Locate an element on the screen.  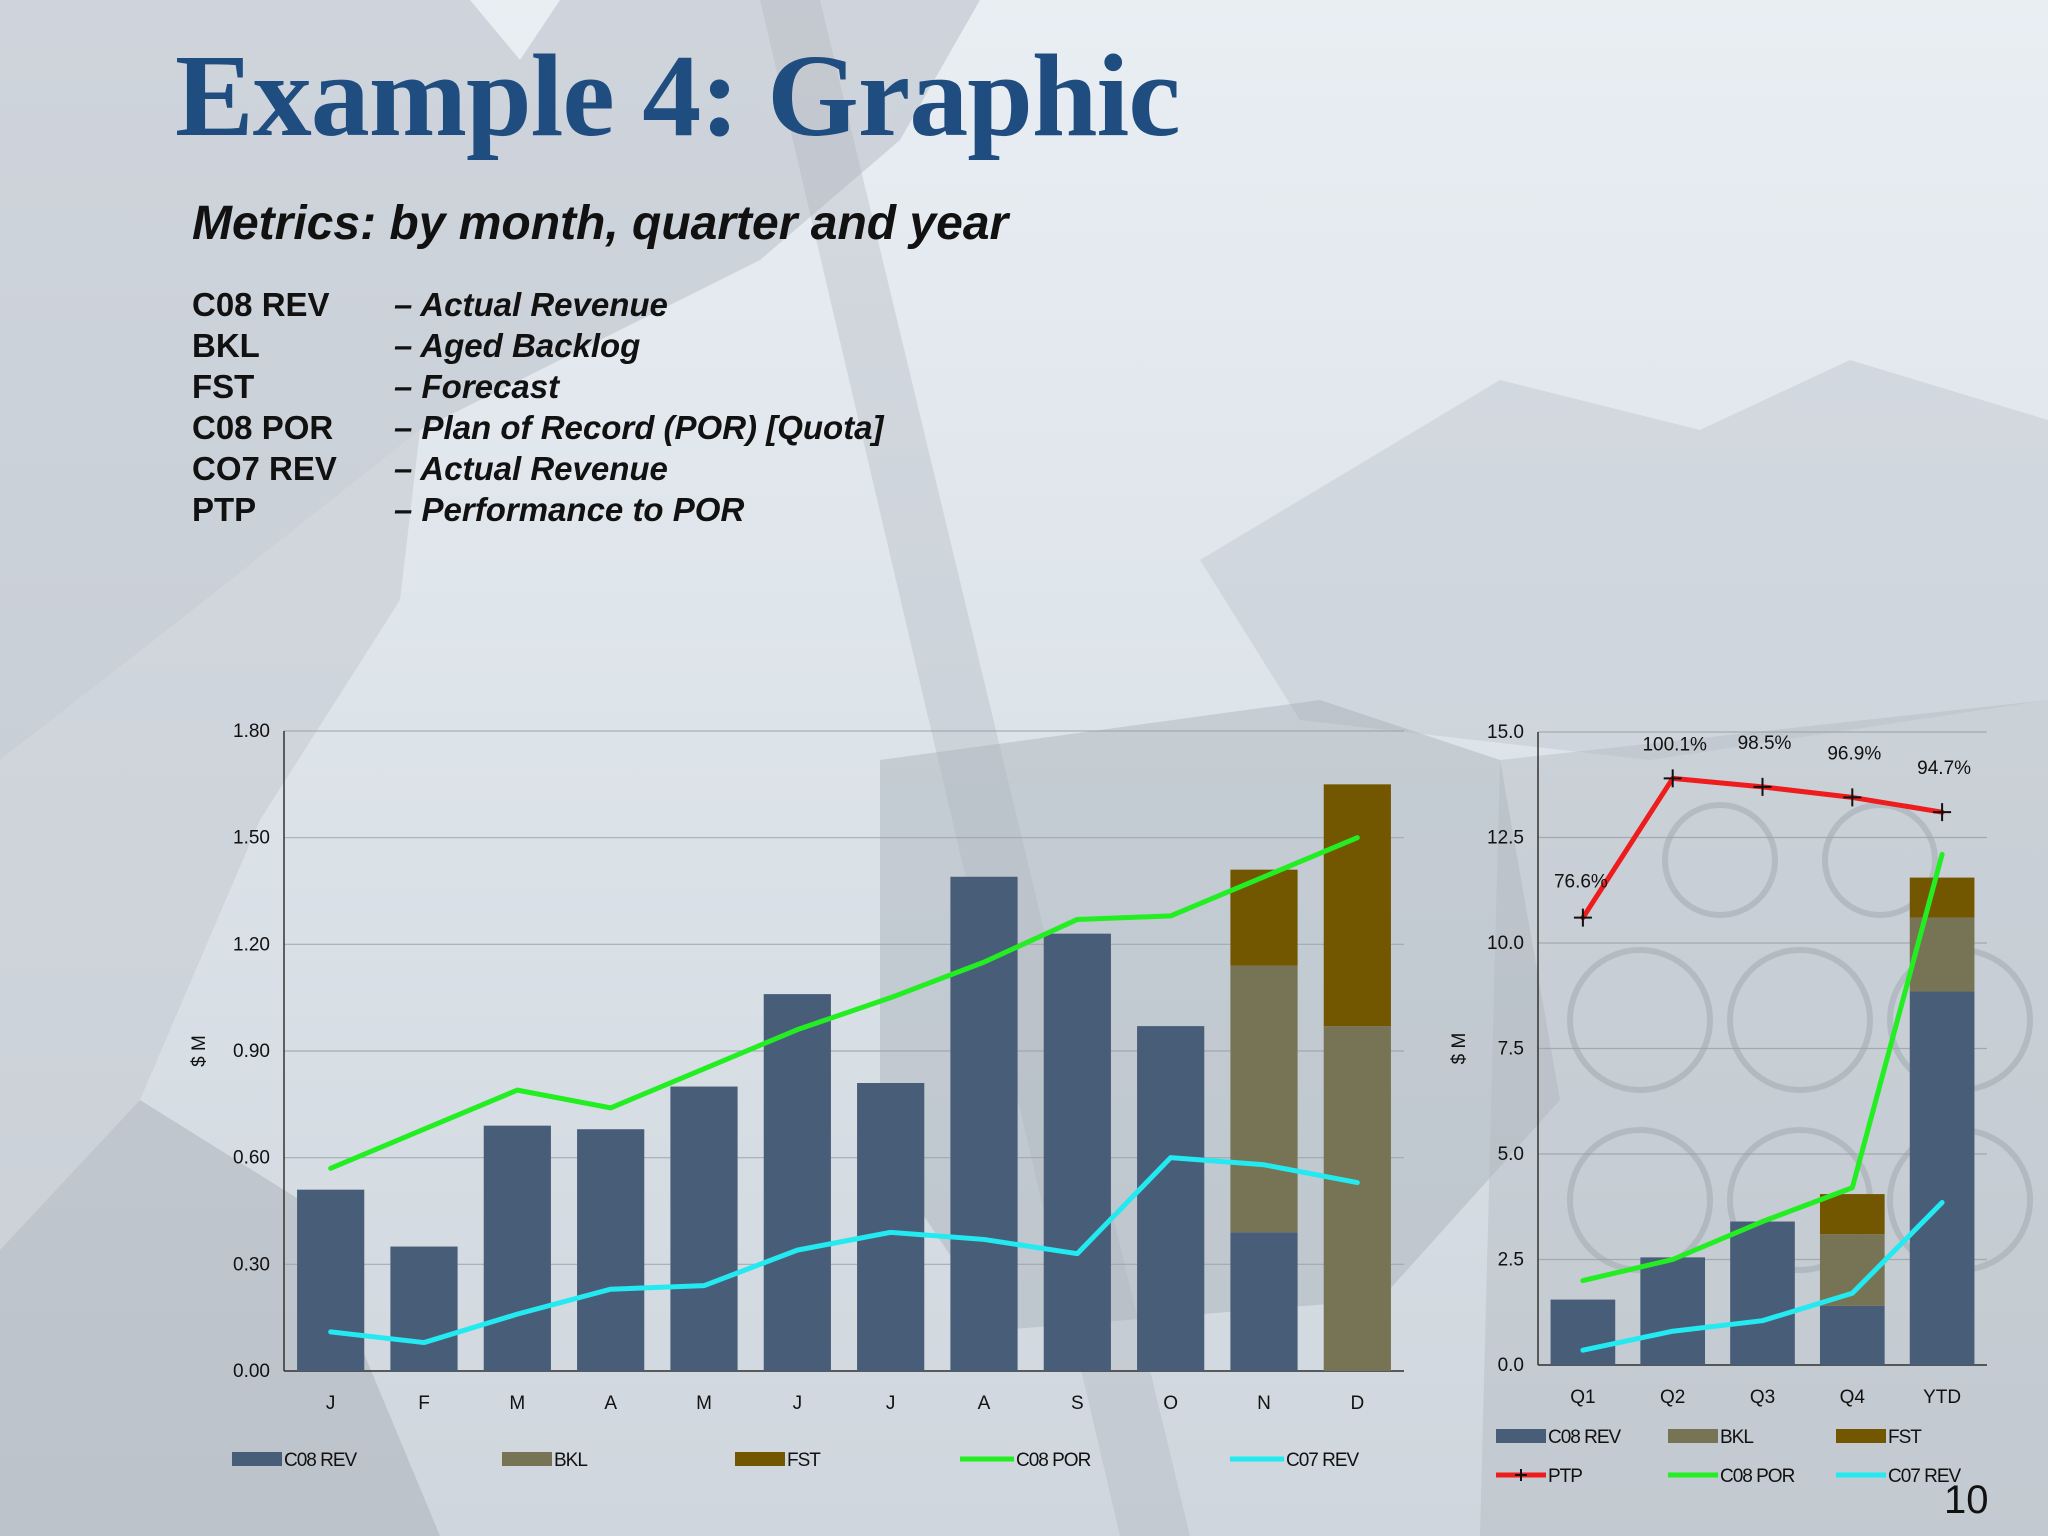
definition-row: BKL – Aged Backlog is located at coordinates (538, 347).